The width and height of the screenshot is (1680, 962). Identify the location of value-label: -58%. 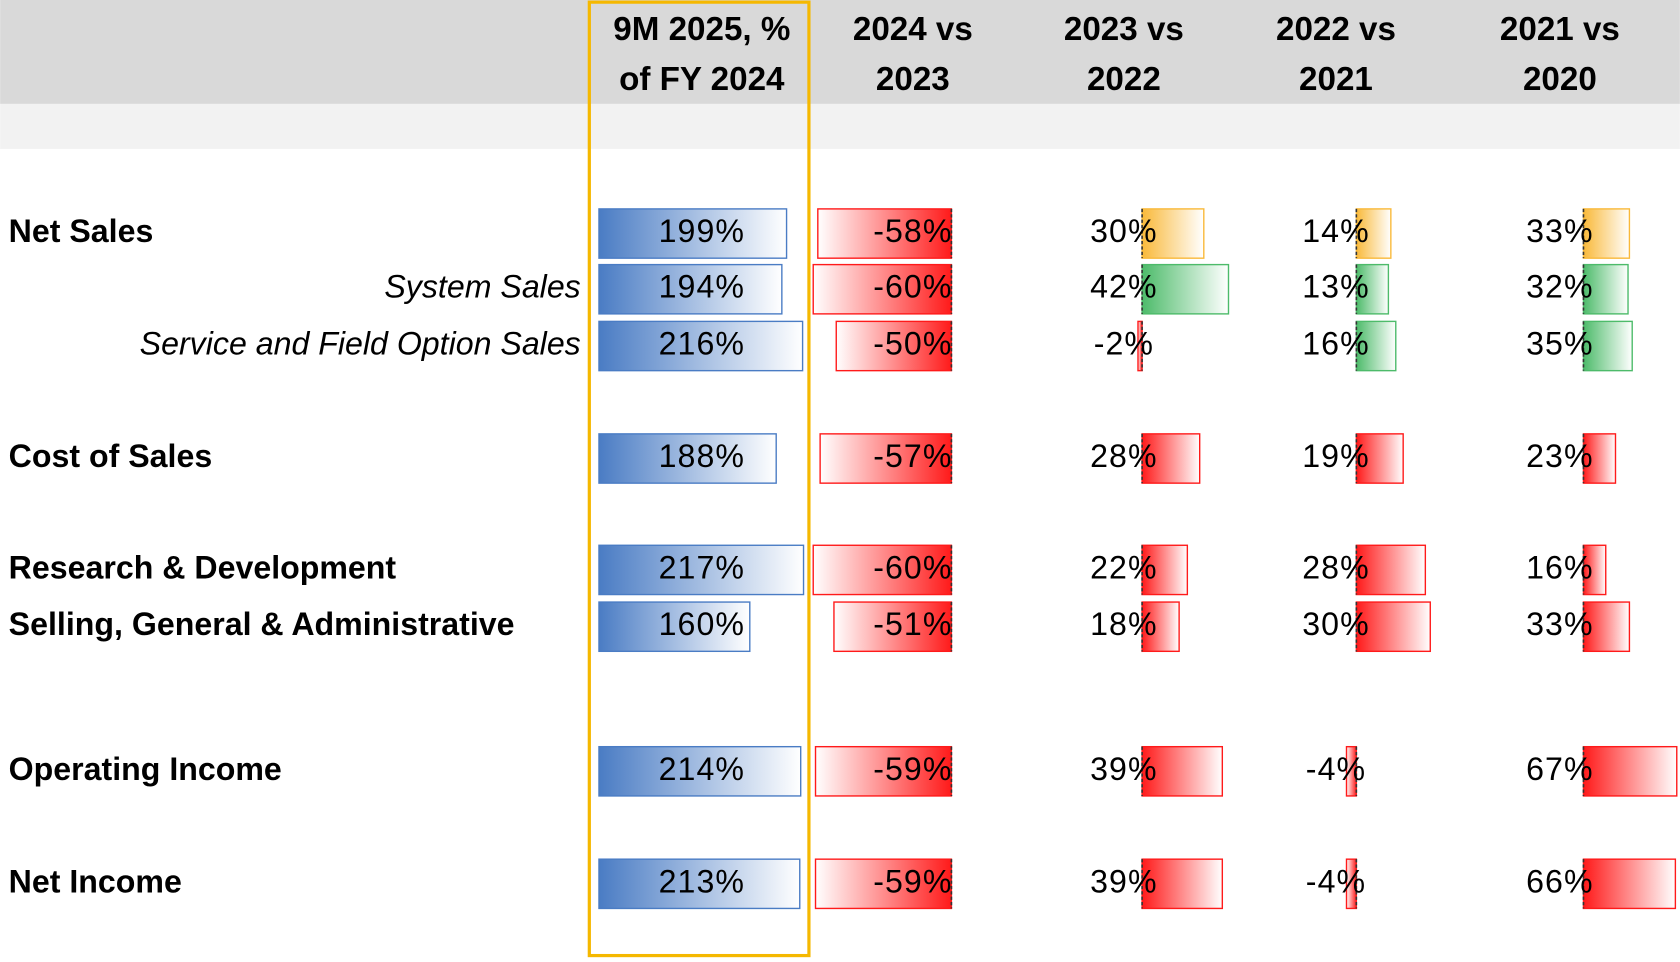
(912, 231).